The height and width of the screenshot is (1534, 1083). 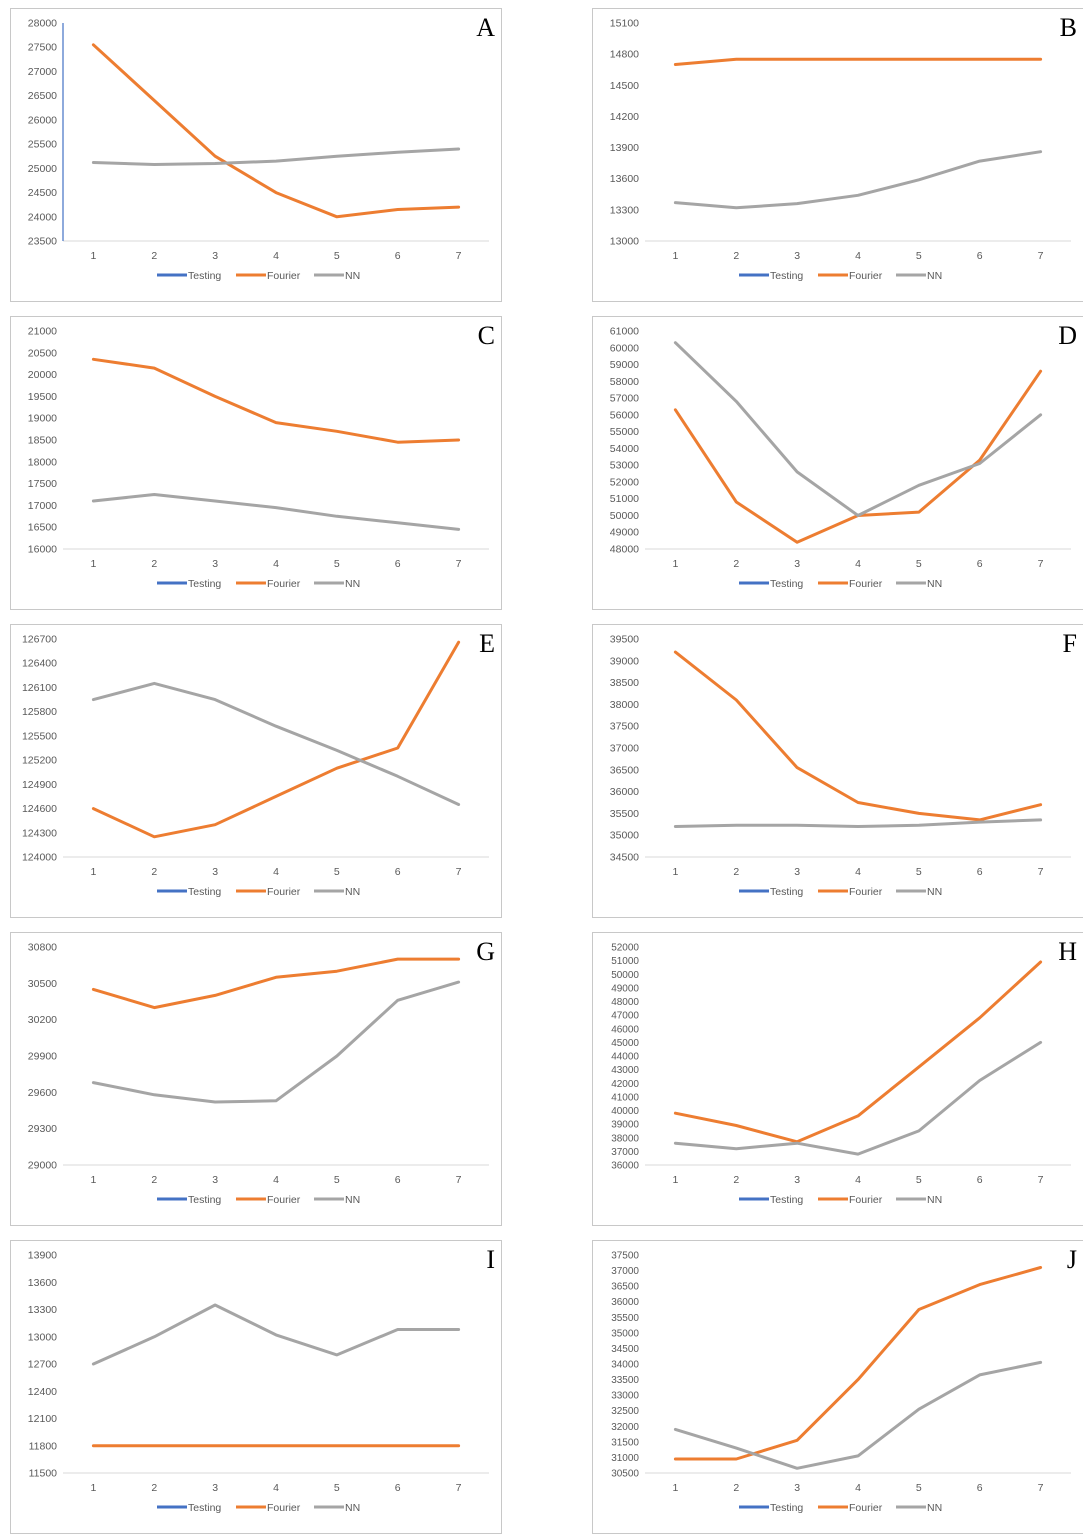 I want to click on y-tick-label: 30200, so click(x=42, y=1020).